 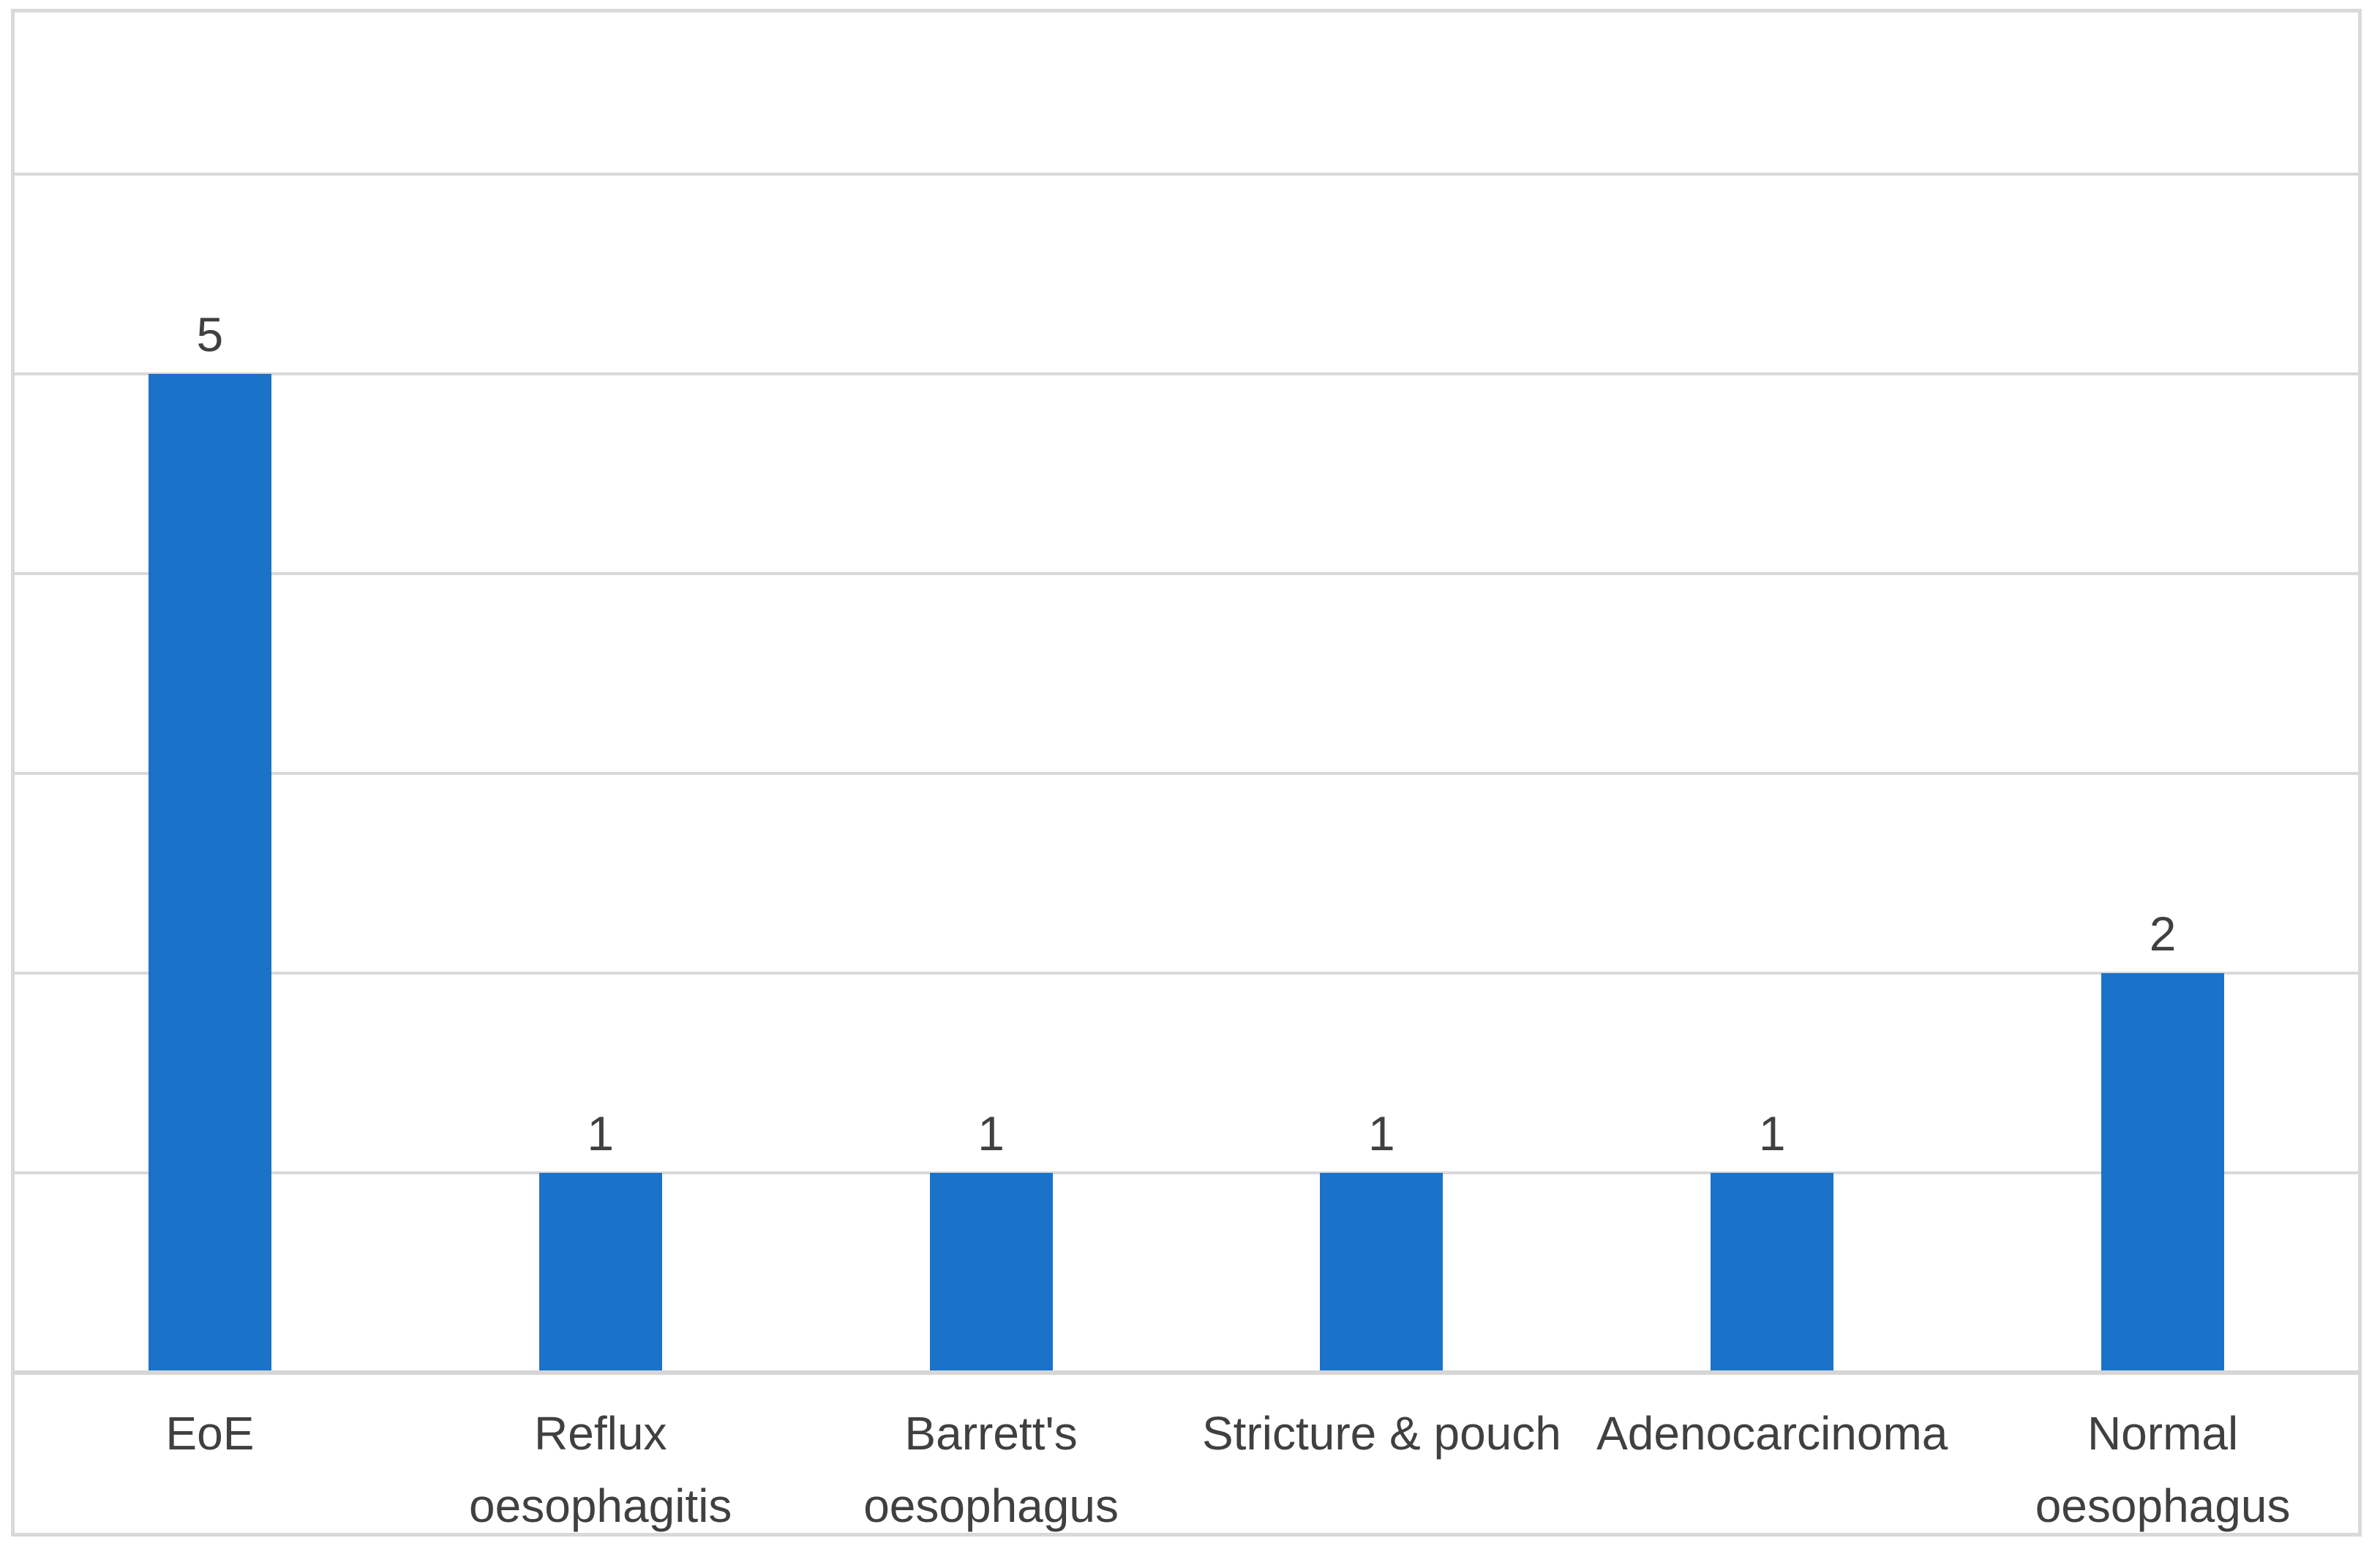 What do you see at coordinates (991, 1470) in the screenshot?
I see `category-label-3: Barrett's oesophagus` at bounding box center [991, 1470].